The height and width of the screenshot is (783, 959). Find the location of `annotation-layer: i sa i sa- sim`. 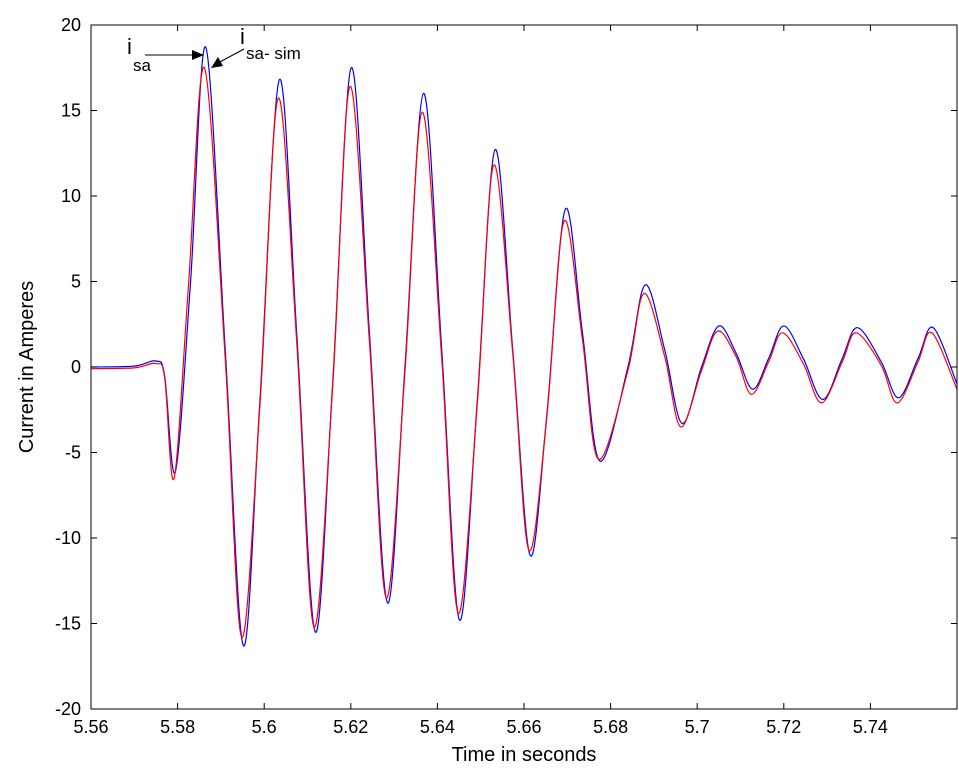

annotation-layer: i sa i sa- sim is located at coordinates (214, 49).